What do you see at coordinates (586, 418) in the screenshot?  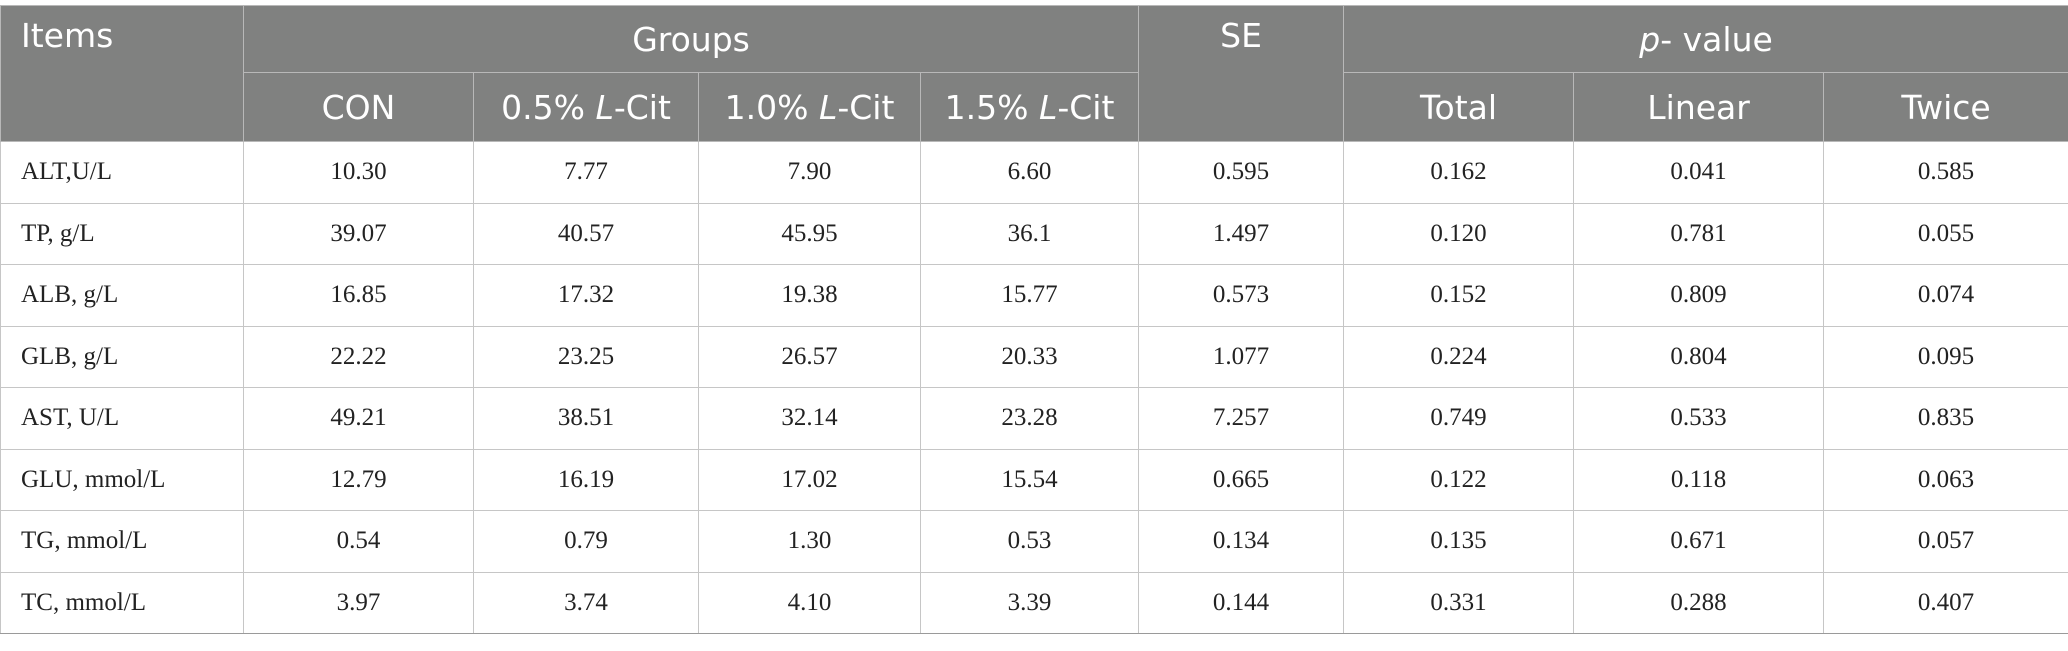 I see `cell-0-5-lcit: 38.51` at bounding box center [586, 418].